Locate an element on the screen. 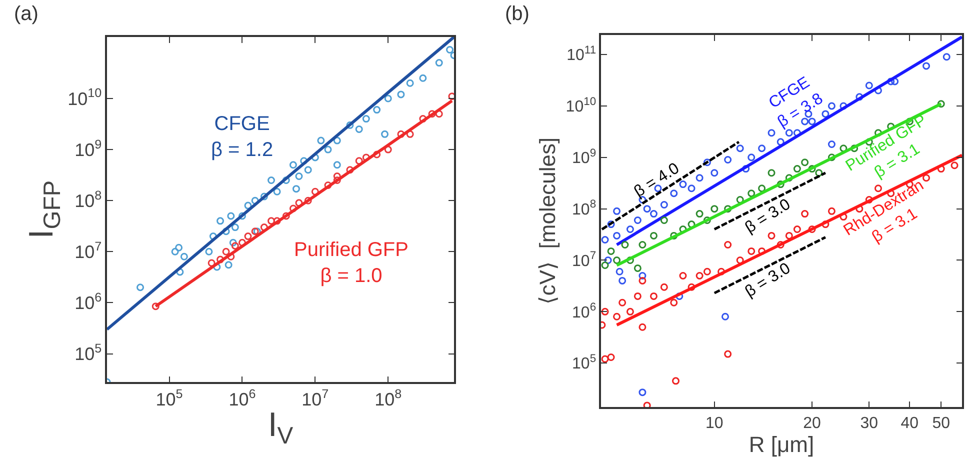  series-label: Purified GFP β = 1.0 is located at coordinates (351, 263).